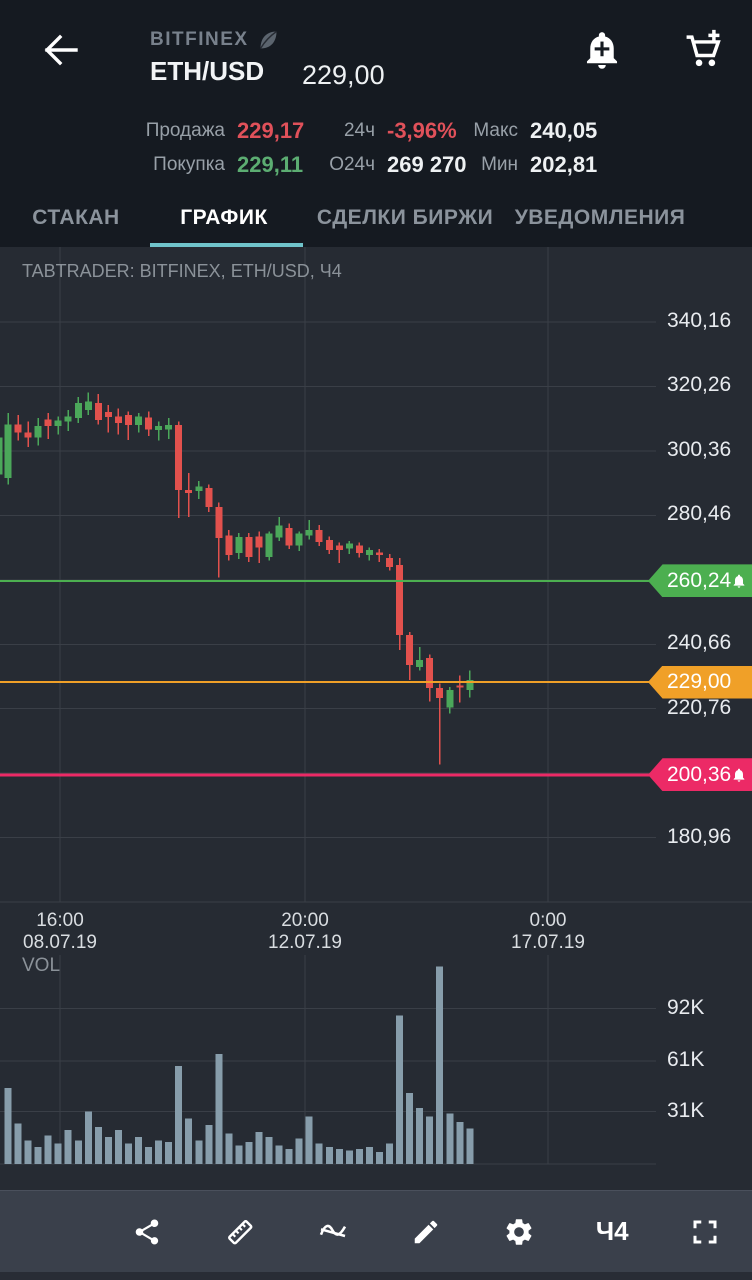  What do you see at coordinates (686, 1110) in the screenshot?
I see `volume-axis-label: 31K` at bounding box center [686, 1110].